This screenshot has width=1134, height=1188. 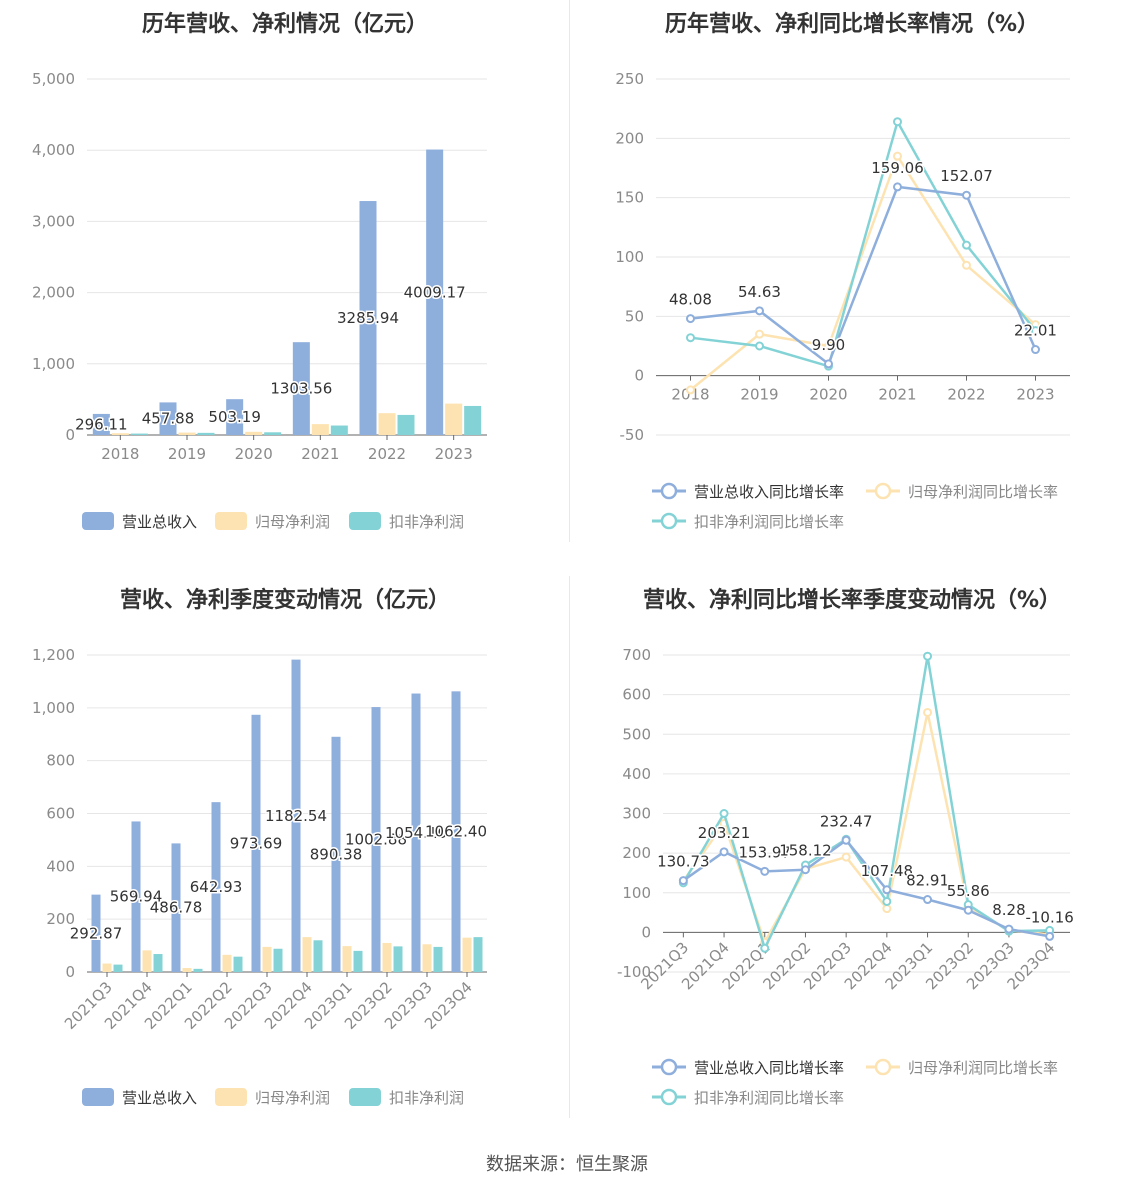 What do you see at coordinates (983, 492) in the screenshot?
I see `legend-label: 归母净利润同比增长率` at bounding box center [983, 492].